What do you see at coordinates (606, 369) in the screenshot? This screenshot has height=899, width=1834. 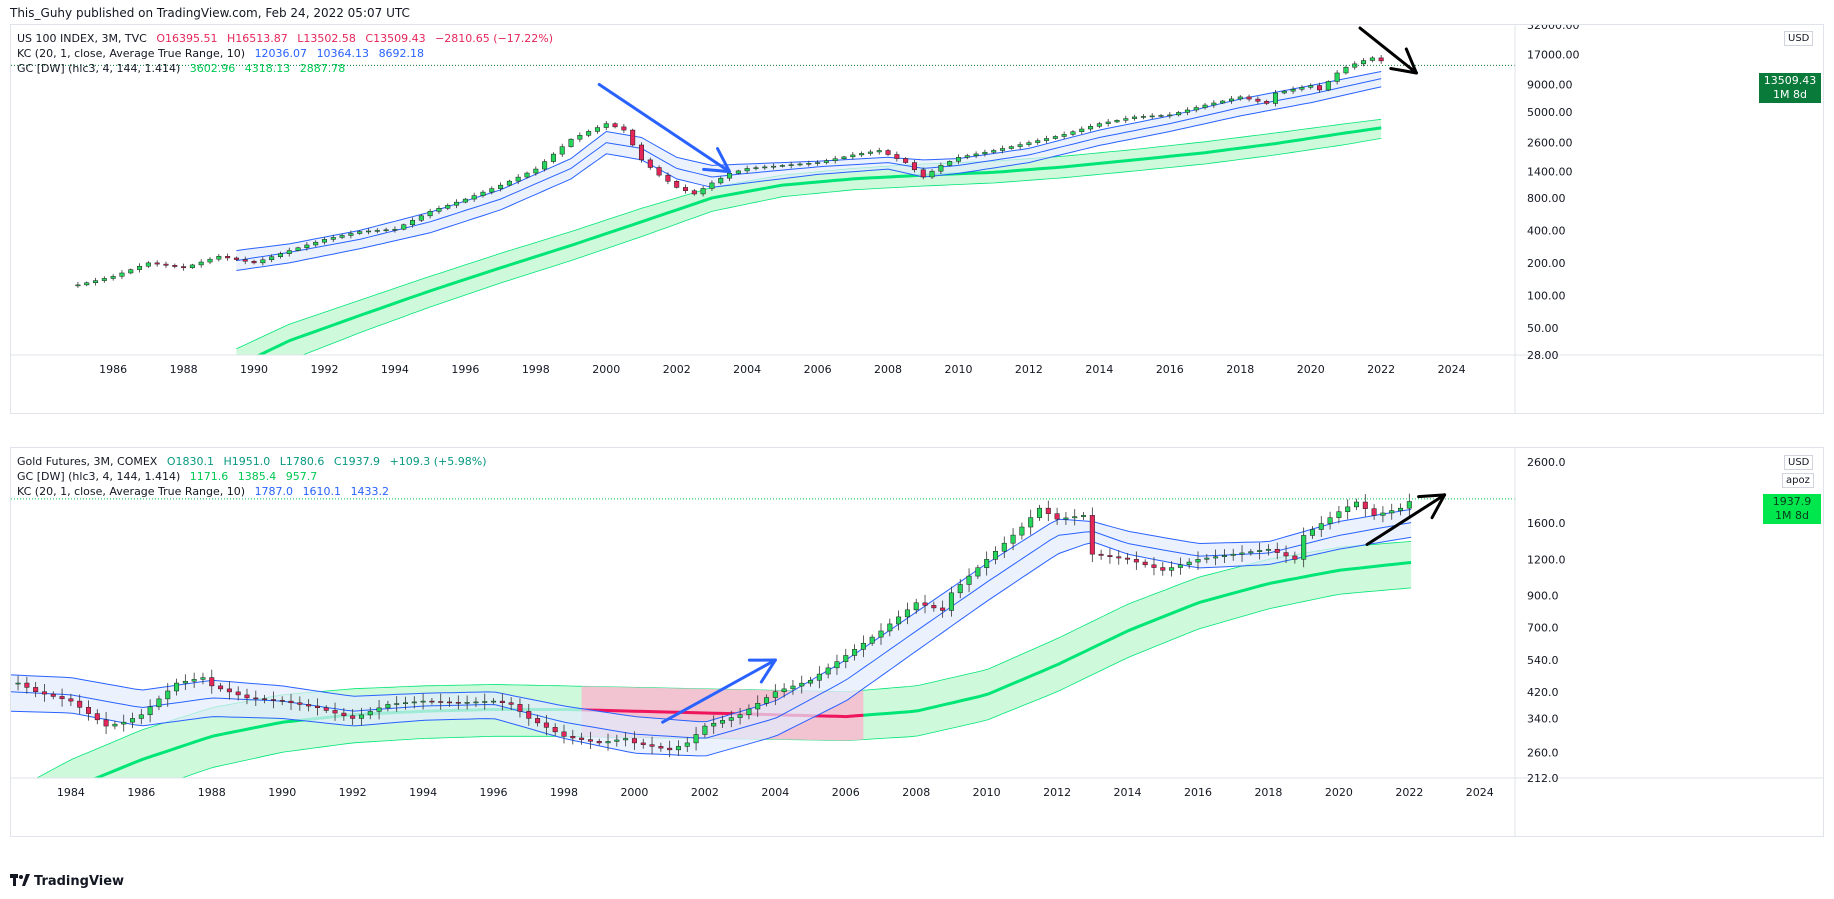 I see `x-tick-label: 2000` at bounding box center [606, 369].